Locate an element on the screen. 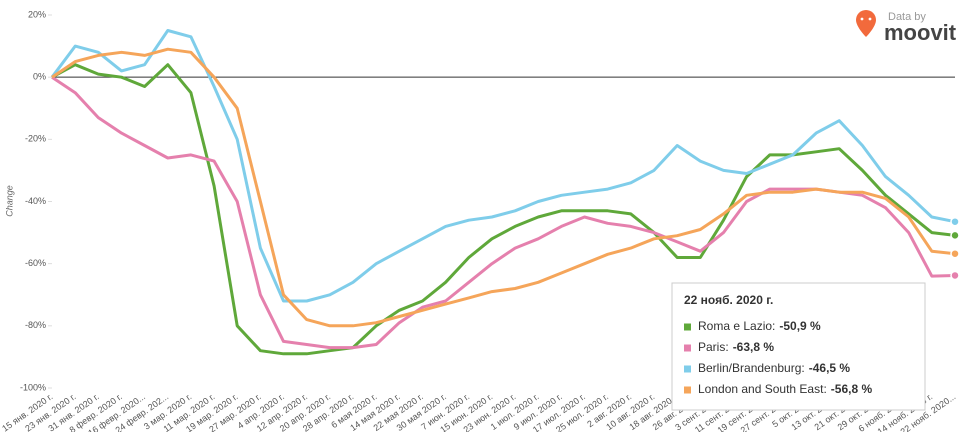 The width and height of the screenshot is (974, 432). tooltip-item: Berlin/Brandenburg: -46,5 % is located at coordinates (774, 368).